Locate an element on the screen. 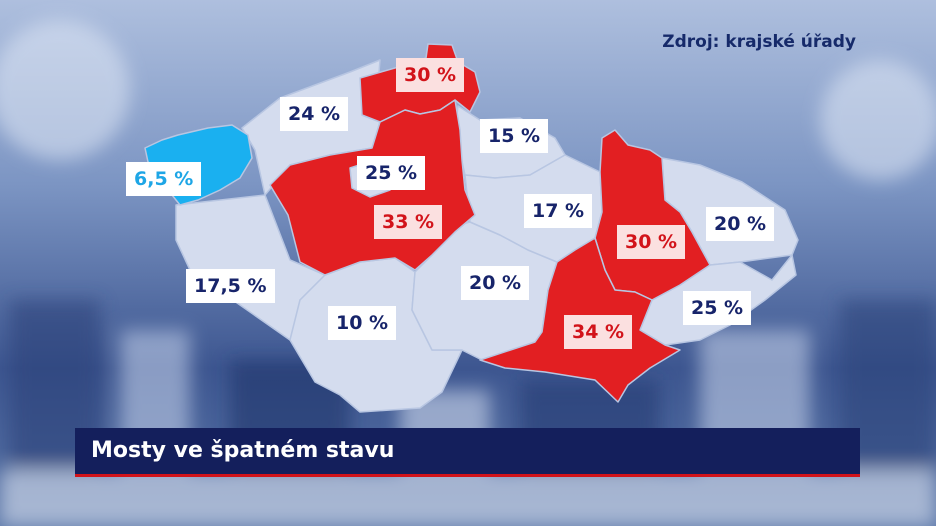 Image resolution: width=936 pixels, height=526 pixels. region-label-vysocina: 20 % is located at coordinates (495, 283).